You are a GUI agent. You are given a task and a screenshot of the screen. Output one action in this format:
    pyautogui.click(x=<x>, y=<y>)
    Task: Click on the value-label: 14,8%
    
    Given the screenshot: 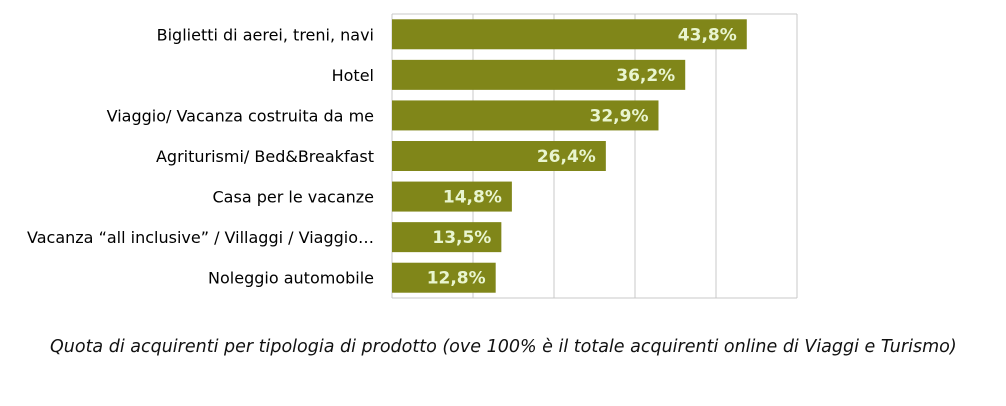 What is the action you would take?
    pyautogui.click(x=472, y=198)
    